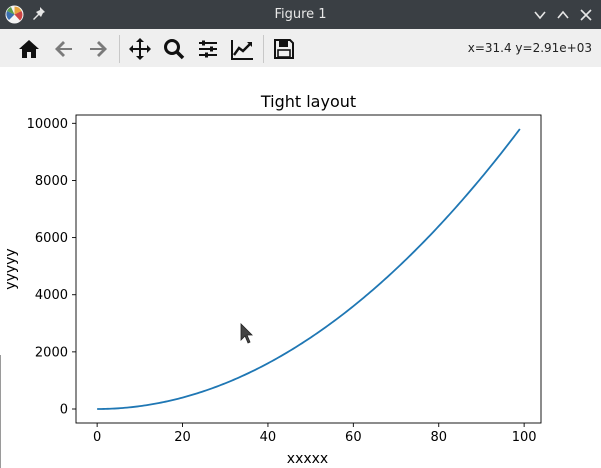  What do you see at coordinates (47, 124) in the screenshot?
I see `y-tick-label: 10000` at bounding box center [47, 124].